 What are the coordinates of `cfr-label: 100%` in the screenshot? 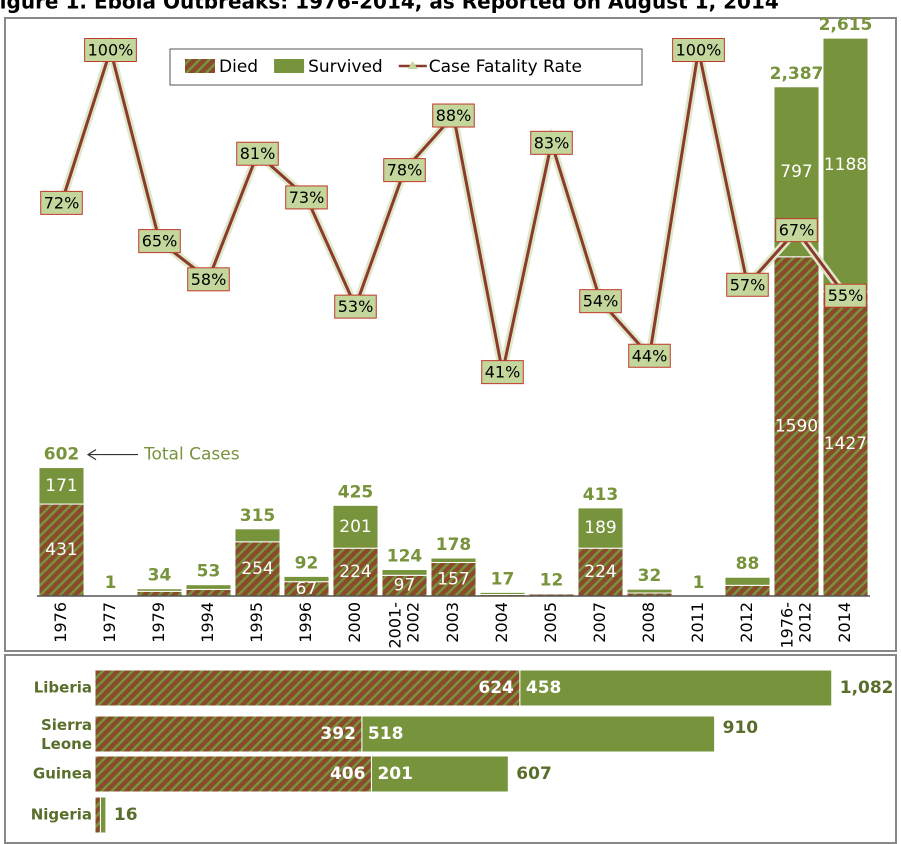 It's located at (111, 50).